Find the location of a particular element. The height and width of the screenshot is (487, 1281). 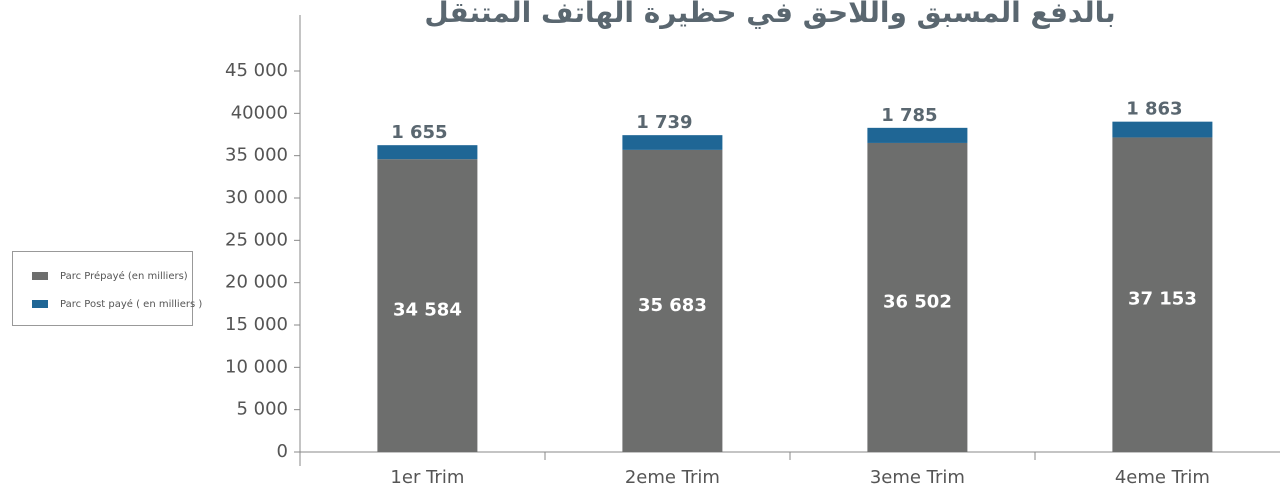

x-tick-label: 2eme Trim is located at coordinates (672, 477).